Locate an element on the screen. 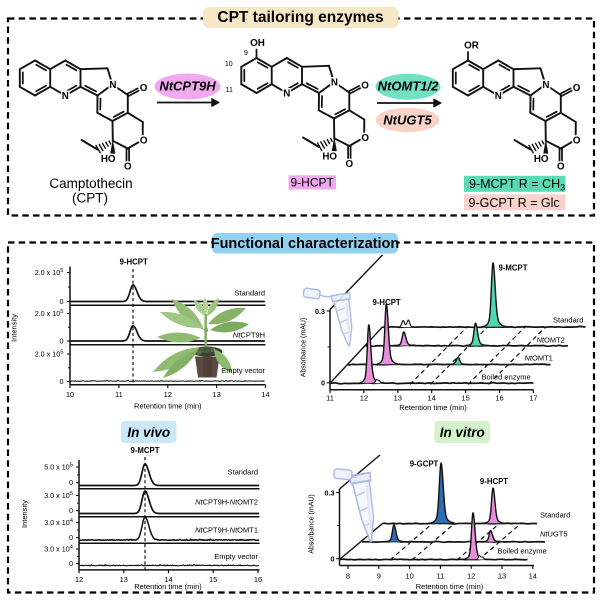 The image size is (600, 600). svg-text: 17 is located at coordinates (533, 398).